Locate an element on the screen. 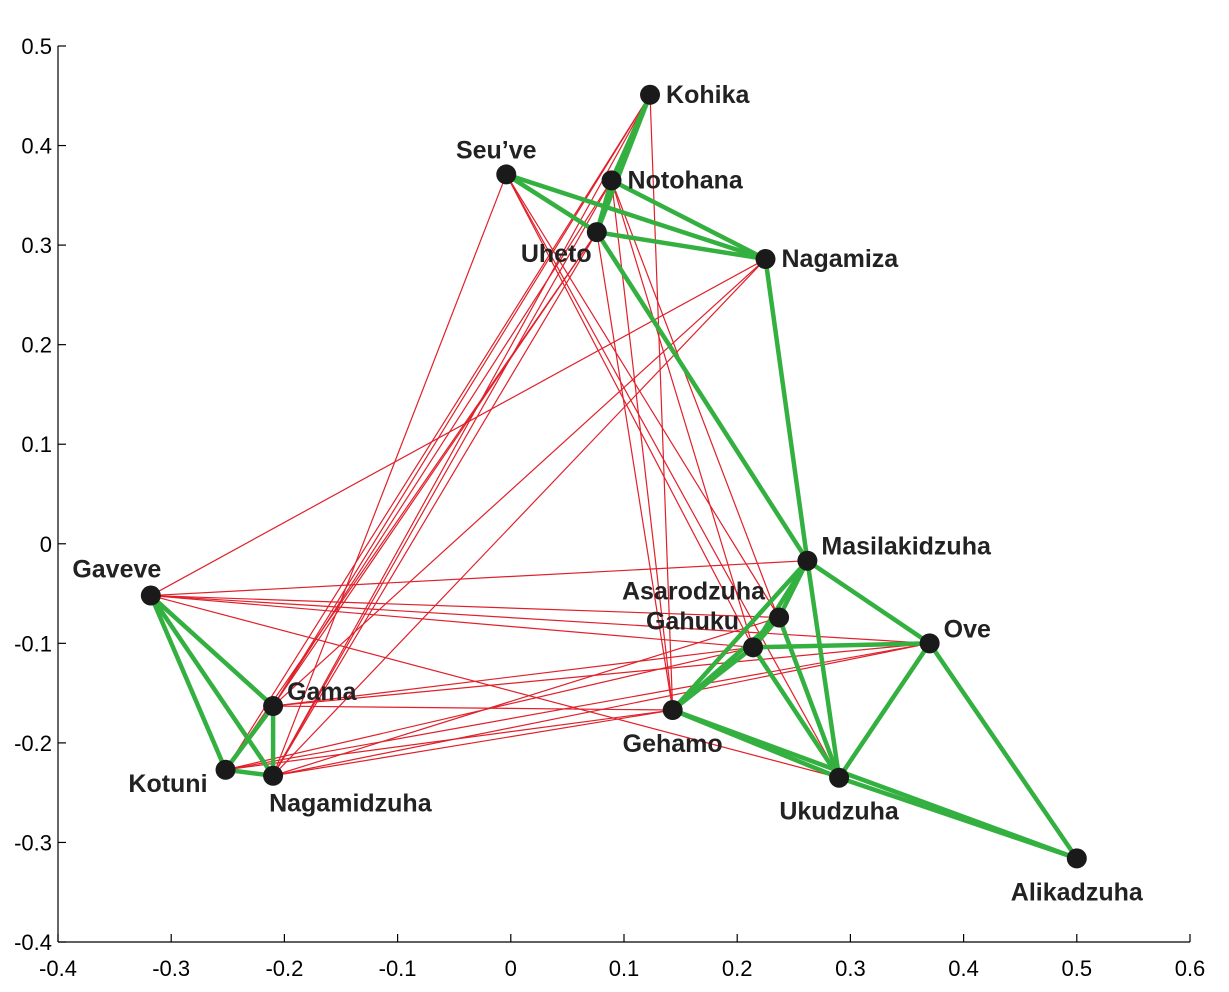 The width and height of the screenshot is (1229, 992). x-tick-label: 0.5 is located at coordinates (1077, 968).